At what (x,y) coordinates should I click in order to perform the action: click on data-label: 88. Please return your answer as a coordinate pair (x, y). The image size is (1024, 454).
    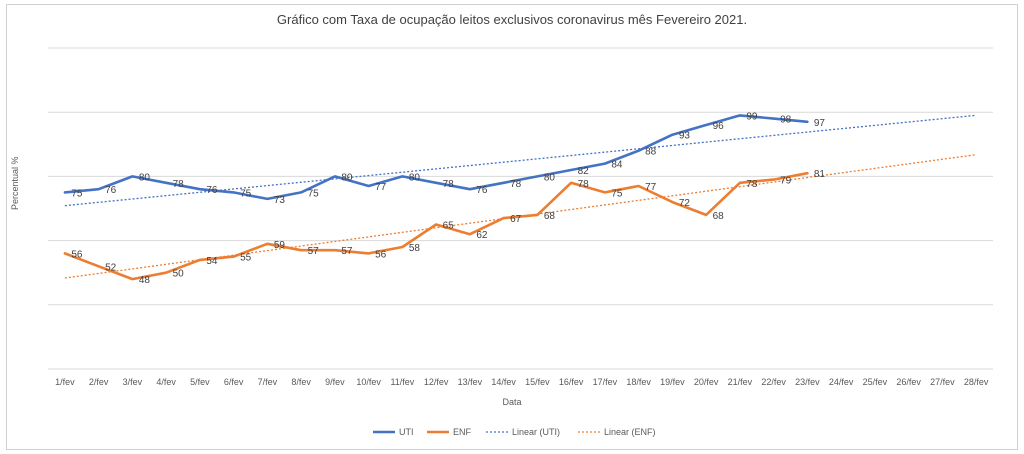
    Looking at the image, I should click on (651, 152).